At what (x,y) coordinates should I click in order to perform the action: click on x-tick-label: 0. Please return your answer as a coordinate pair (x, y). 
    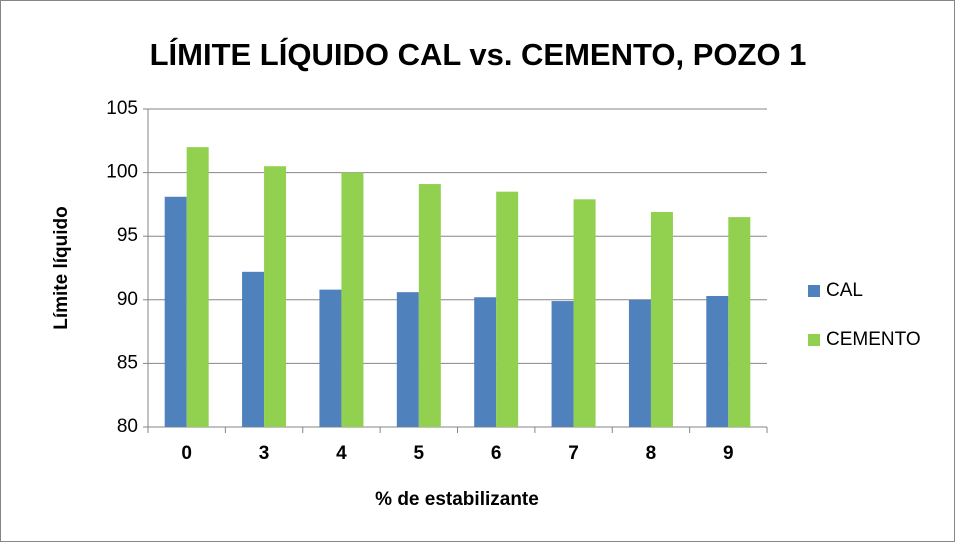
    Looking at the image, I should click on (186, 453).